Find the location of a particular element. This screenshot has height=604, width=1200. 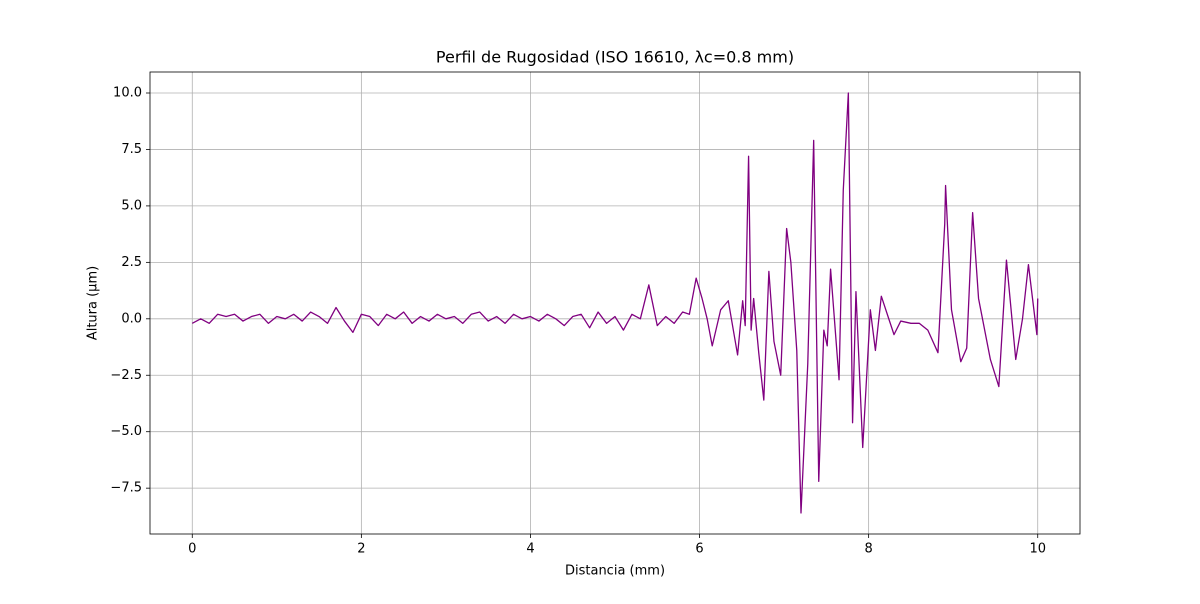

y-tick-label: −2.5 is located at coordinates (126, 375).